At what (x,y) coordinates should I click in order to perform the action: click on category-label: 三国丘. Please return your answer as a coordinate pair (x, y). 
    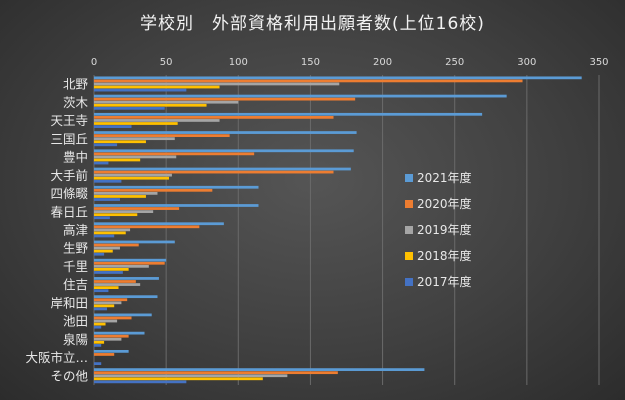
    Looking at the image, I should click on (69, 138).